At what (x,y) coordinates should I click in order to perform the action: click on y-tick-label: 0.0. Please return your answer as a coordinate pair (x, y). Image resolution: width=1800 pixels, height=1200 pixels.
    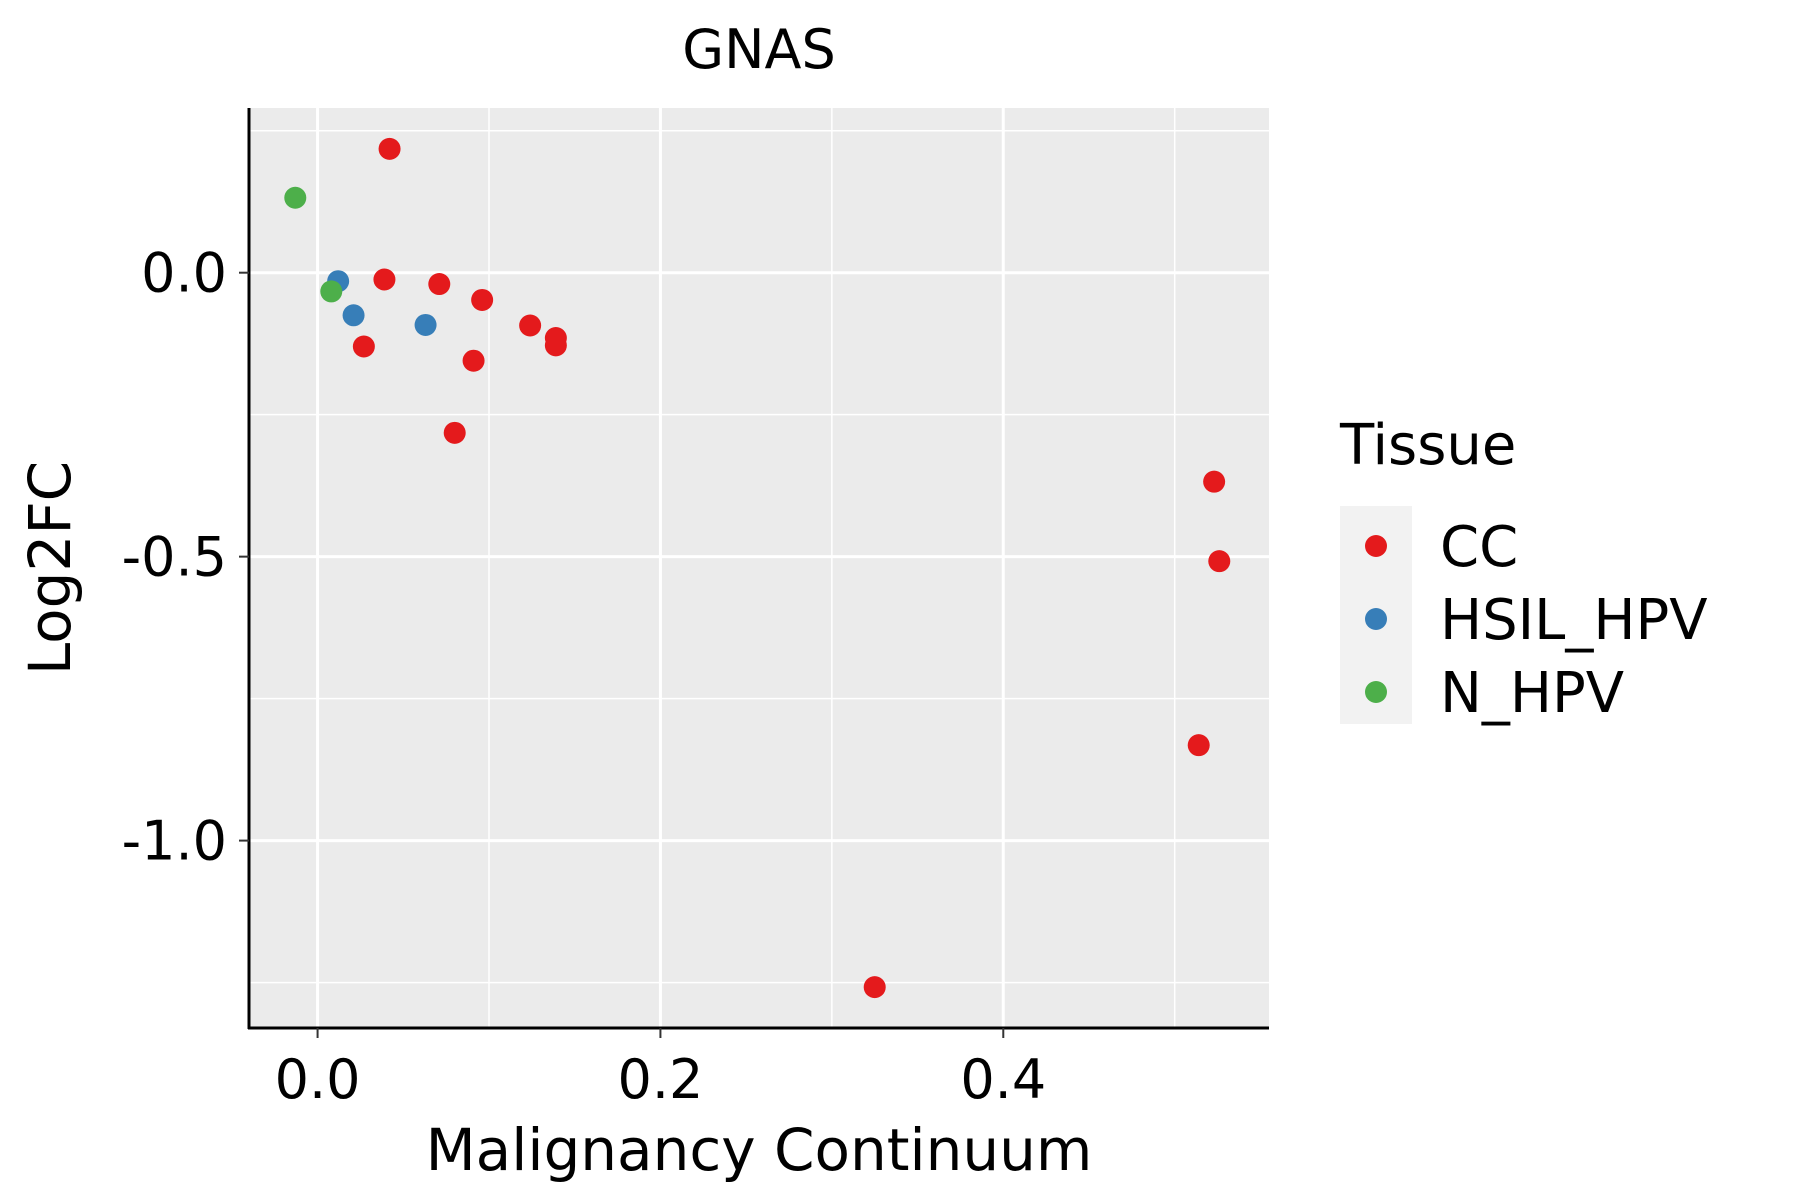
    Looking at the image, I should click on (184, 273).